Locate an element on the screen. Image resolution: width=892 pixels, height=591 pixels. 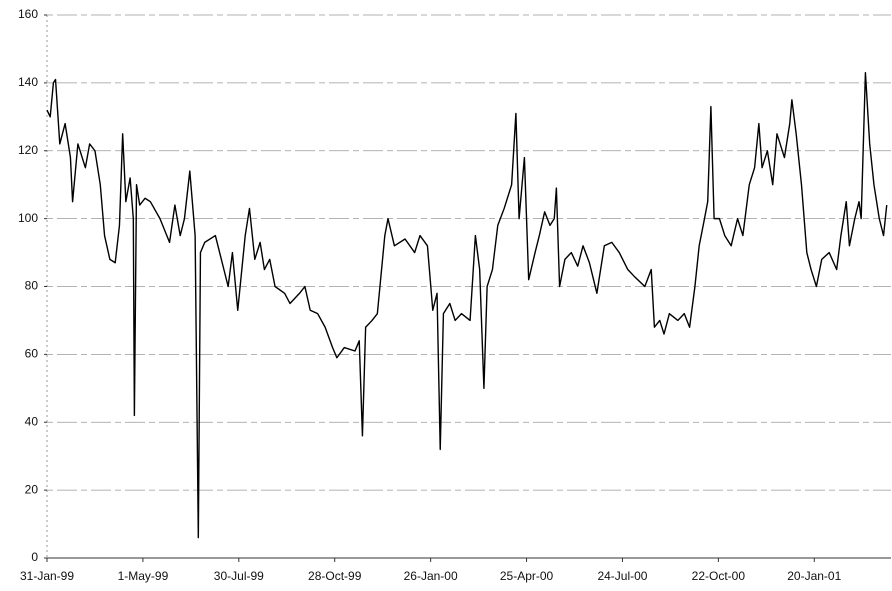
y-tick-label: 160 is located at coordinates (28, 14).